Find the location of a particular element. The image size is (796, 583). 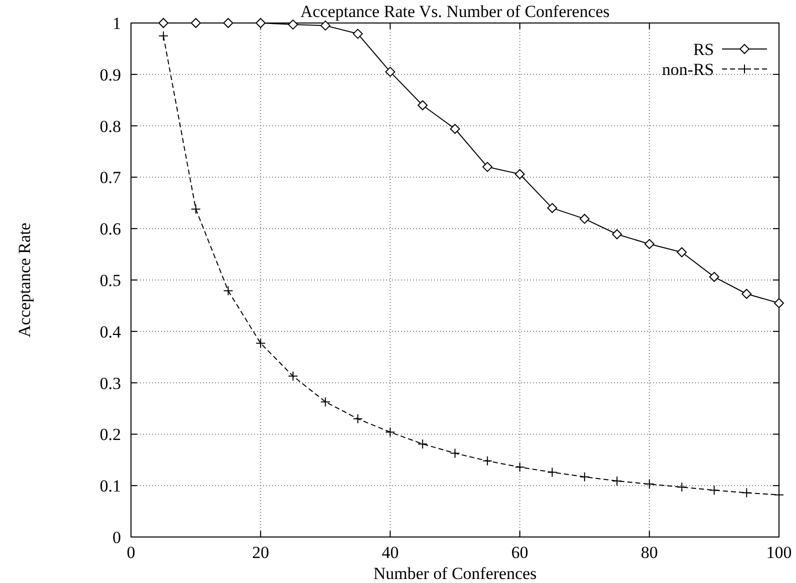

y-axis-title: Acceptance Rate is located at coordinates (24, 280).